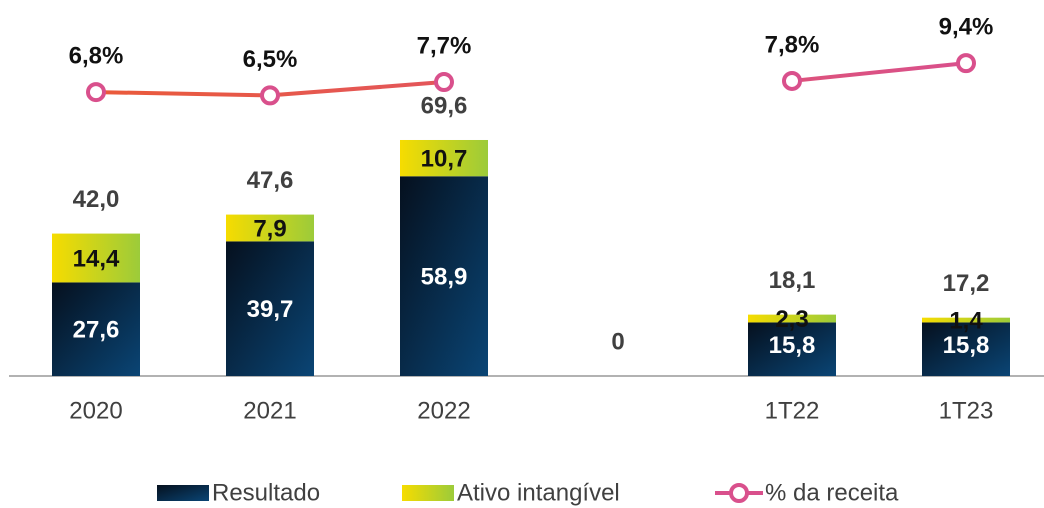  I want to click on x-tick-label: 1T23, so click(966, 410).